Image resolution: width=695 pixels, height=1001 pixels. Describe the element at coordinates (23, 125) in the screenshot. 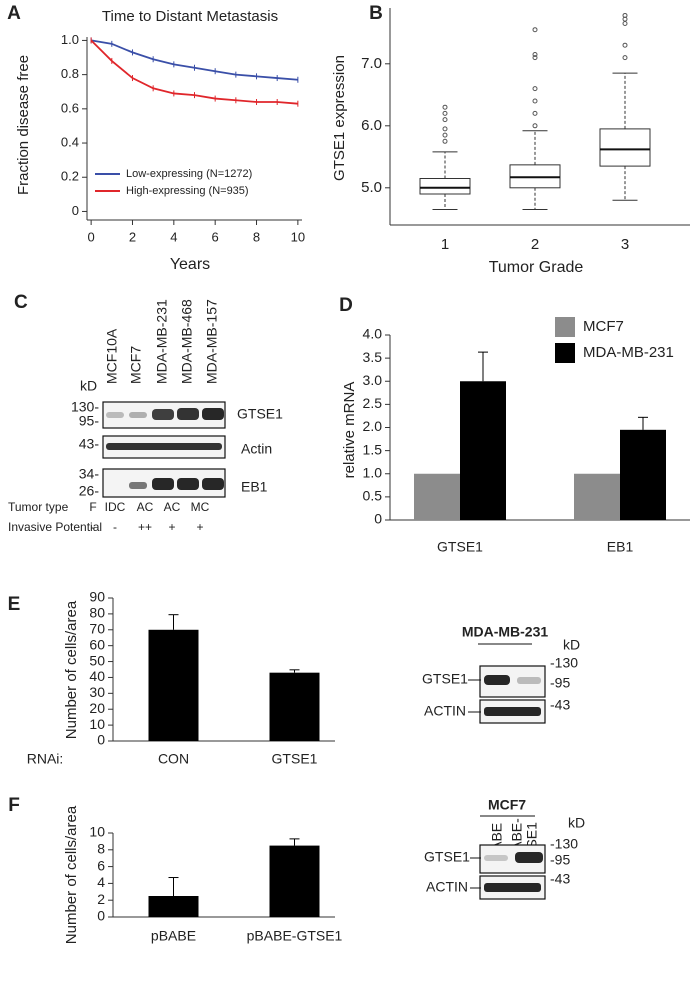

I see `y-axis-label: Fraction disease free` at that location.